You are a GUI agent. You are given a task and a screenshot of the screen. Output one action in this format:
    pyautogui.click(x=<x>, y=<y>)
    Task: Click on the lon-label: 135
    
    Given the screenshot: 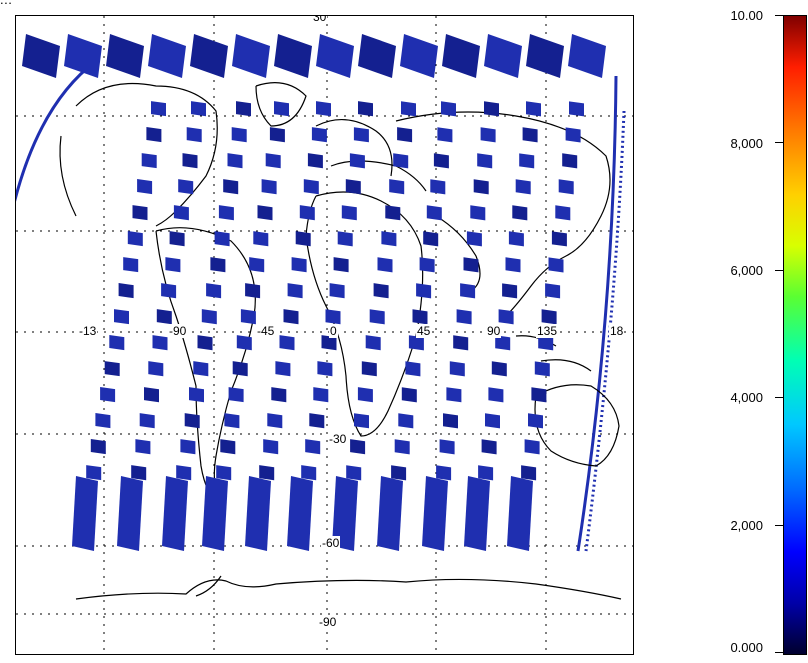 What is the action you would take?
    pyautogui.click(x=547, y=331)
    